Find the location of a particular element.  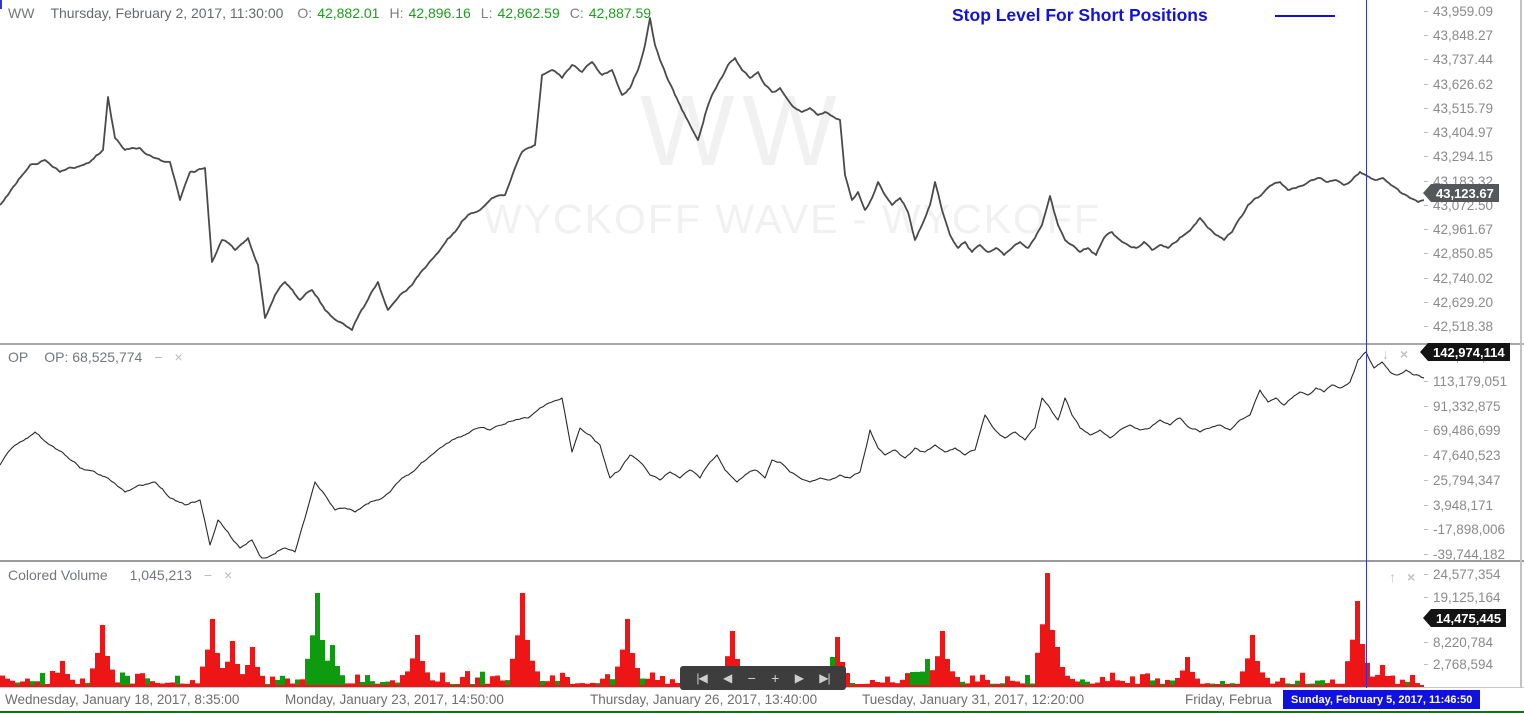

crosshair-vertical-line is located at coordinates (1366, 345).